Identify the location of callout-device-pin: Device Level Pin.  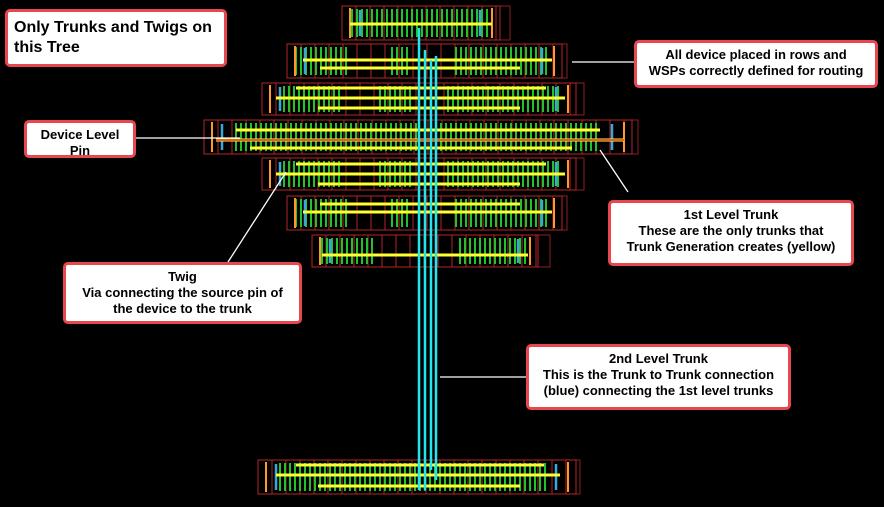
(80, 139).